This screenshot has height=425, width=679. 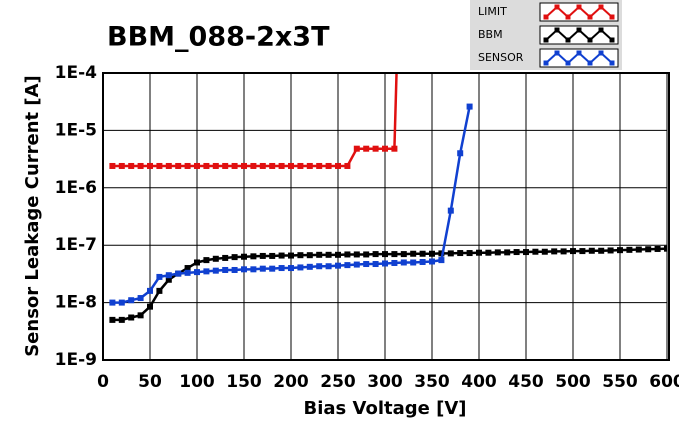 What do you see at coordinates (218, 37) in the screenshot?
I see `chart-title: BBM_088-2x3T` at bounding box center [218, 37].